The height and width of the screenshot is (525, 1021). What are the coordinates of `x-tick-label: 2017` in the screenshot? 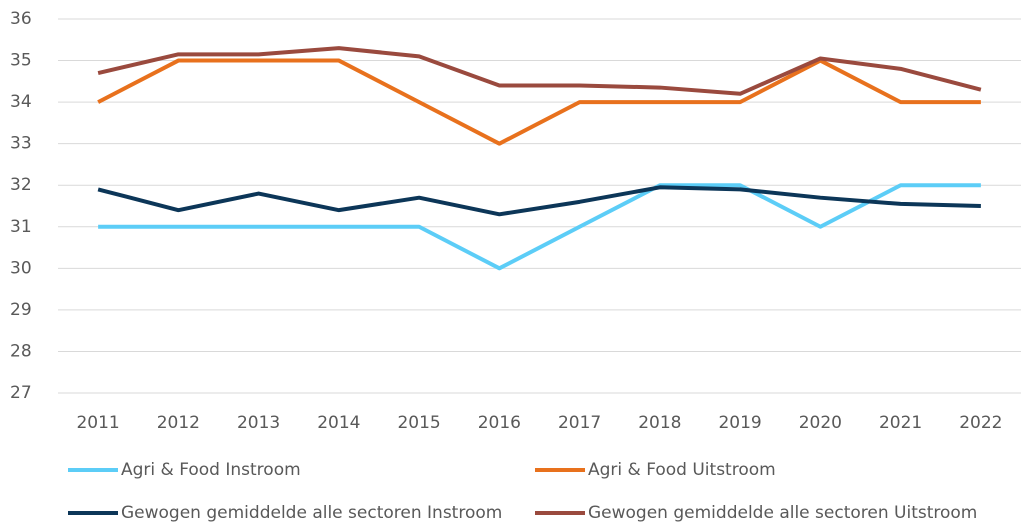 It's located at (579, 423).